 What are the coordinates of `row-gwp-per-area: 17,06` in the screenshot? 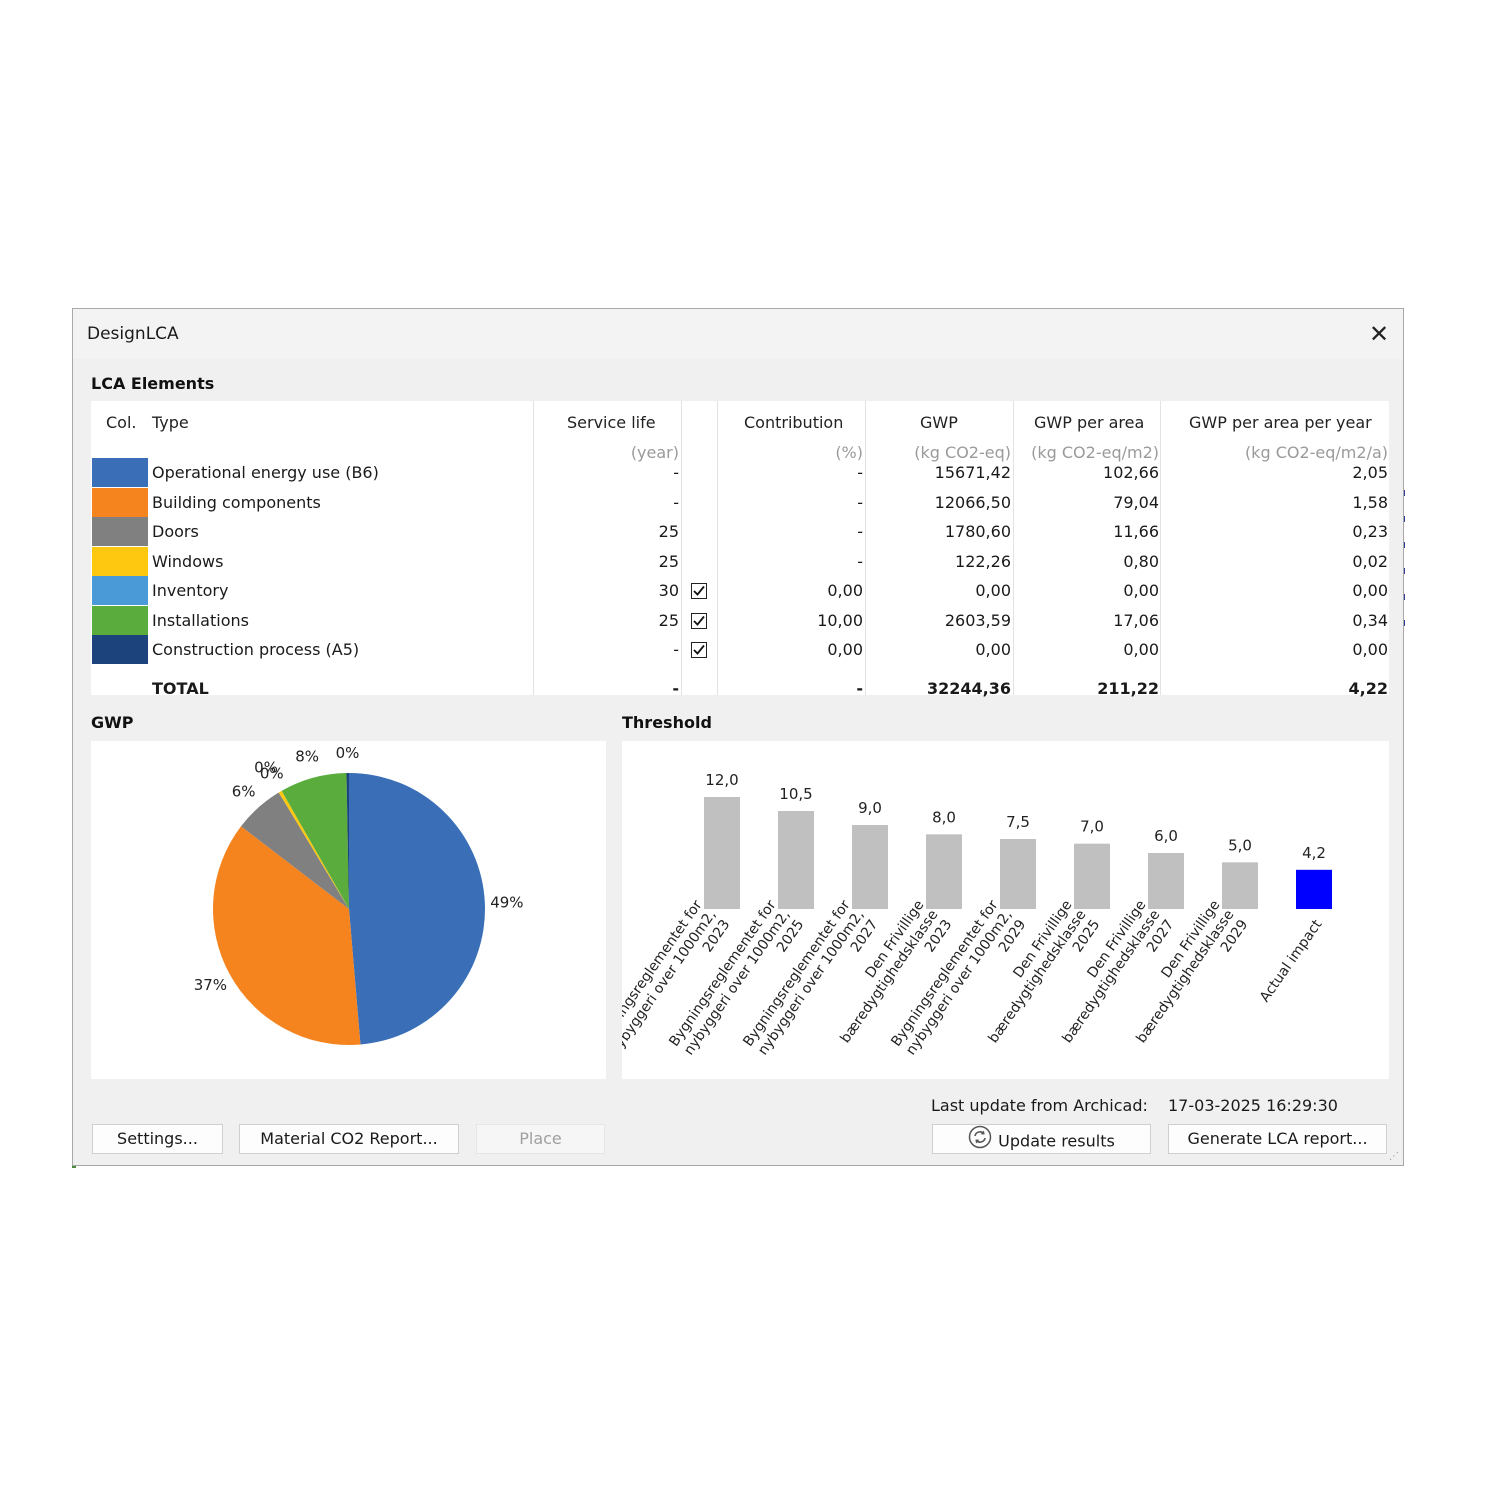 It's located at (1136, 620).